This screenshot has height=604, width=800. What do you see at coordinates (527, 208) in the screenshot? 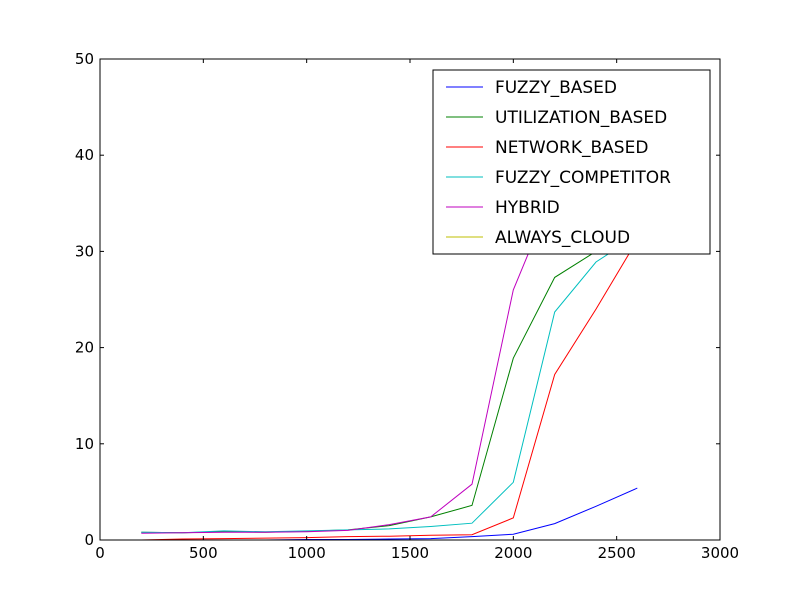
I see `legend-label: HYBRID` at bounding box center [527, 208].